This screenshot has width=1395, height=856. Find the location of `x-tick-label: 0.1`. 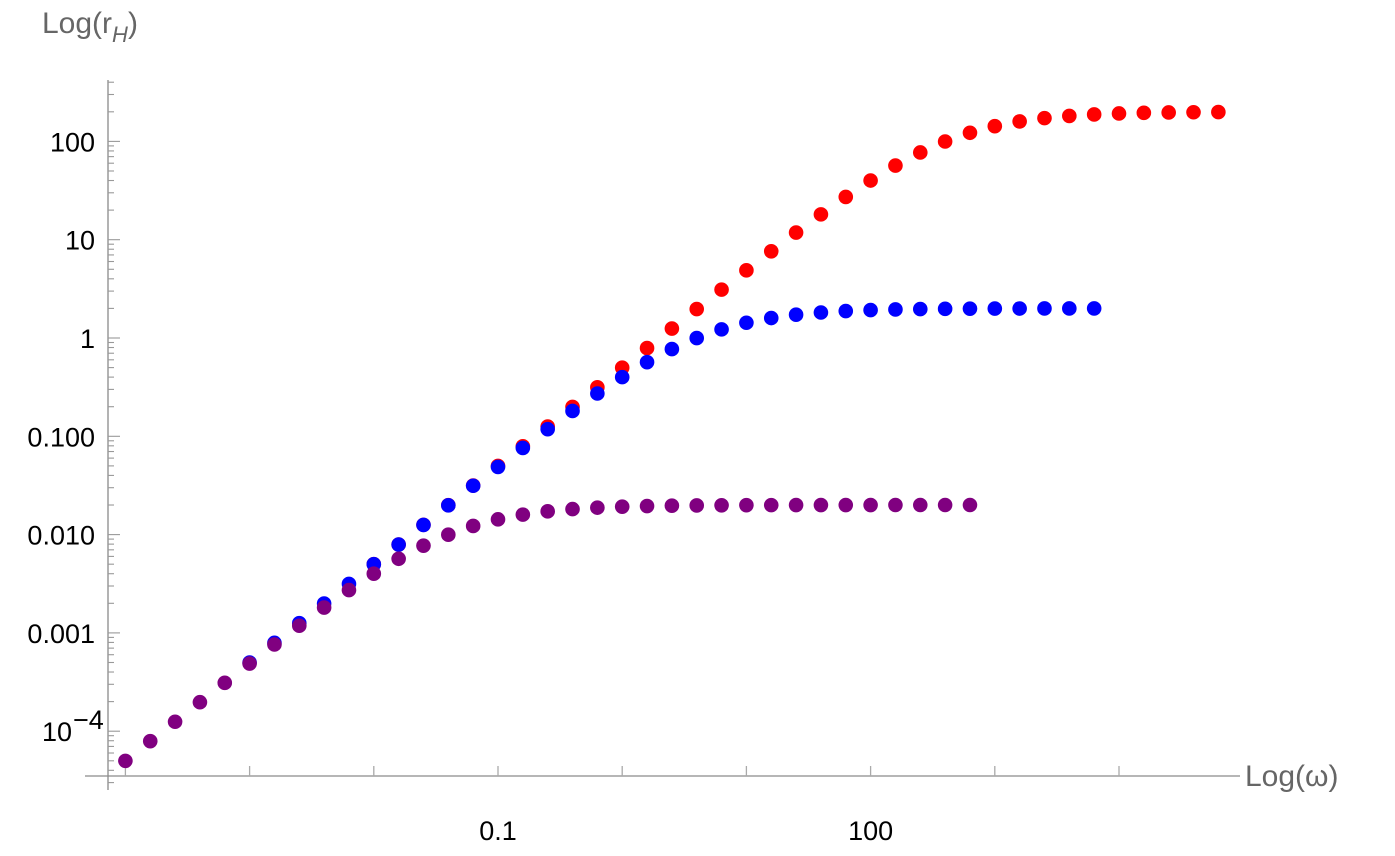

x-tick-label: 0.1 is located at coordinates (498, 831).